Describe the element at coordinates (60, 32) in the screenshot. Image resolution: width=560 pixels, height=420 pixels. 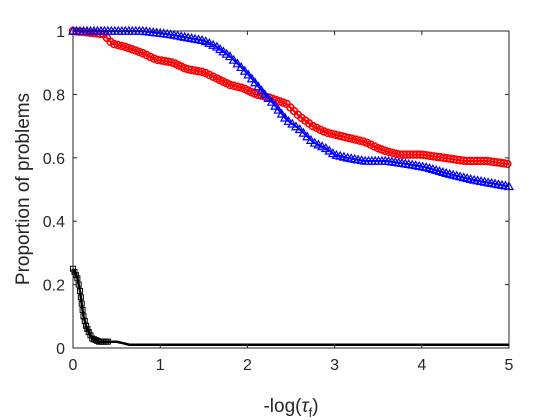
I see `y-tick-label: 1` at that location.